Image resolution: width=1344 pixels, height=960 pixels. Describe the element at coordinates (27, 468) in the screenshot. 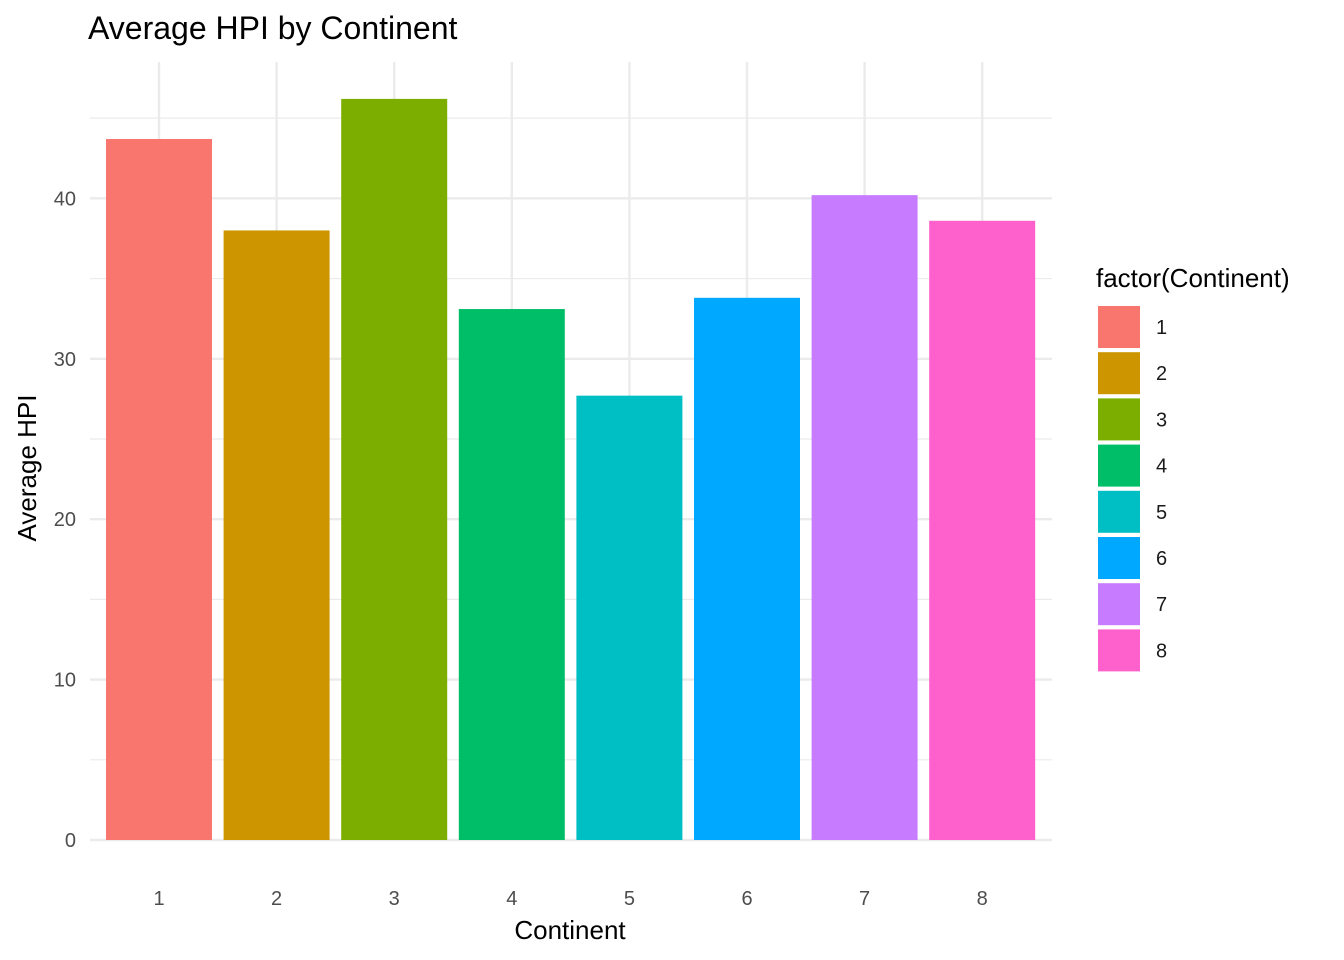

I see `y-axis-title: Average HPI` at that location.